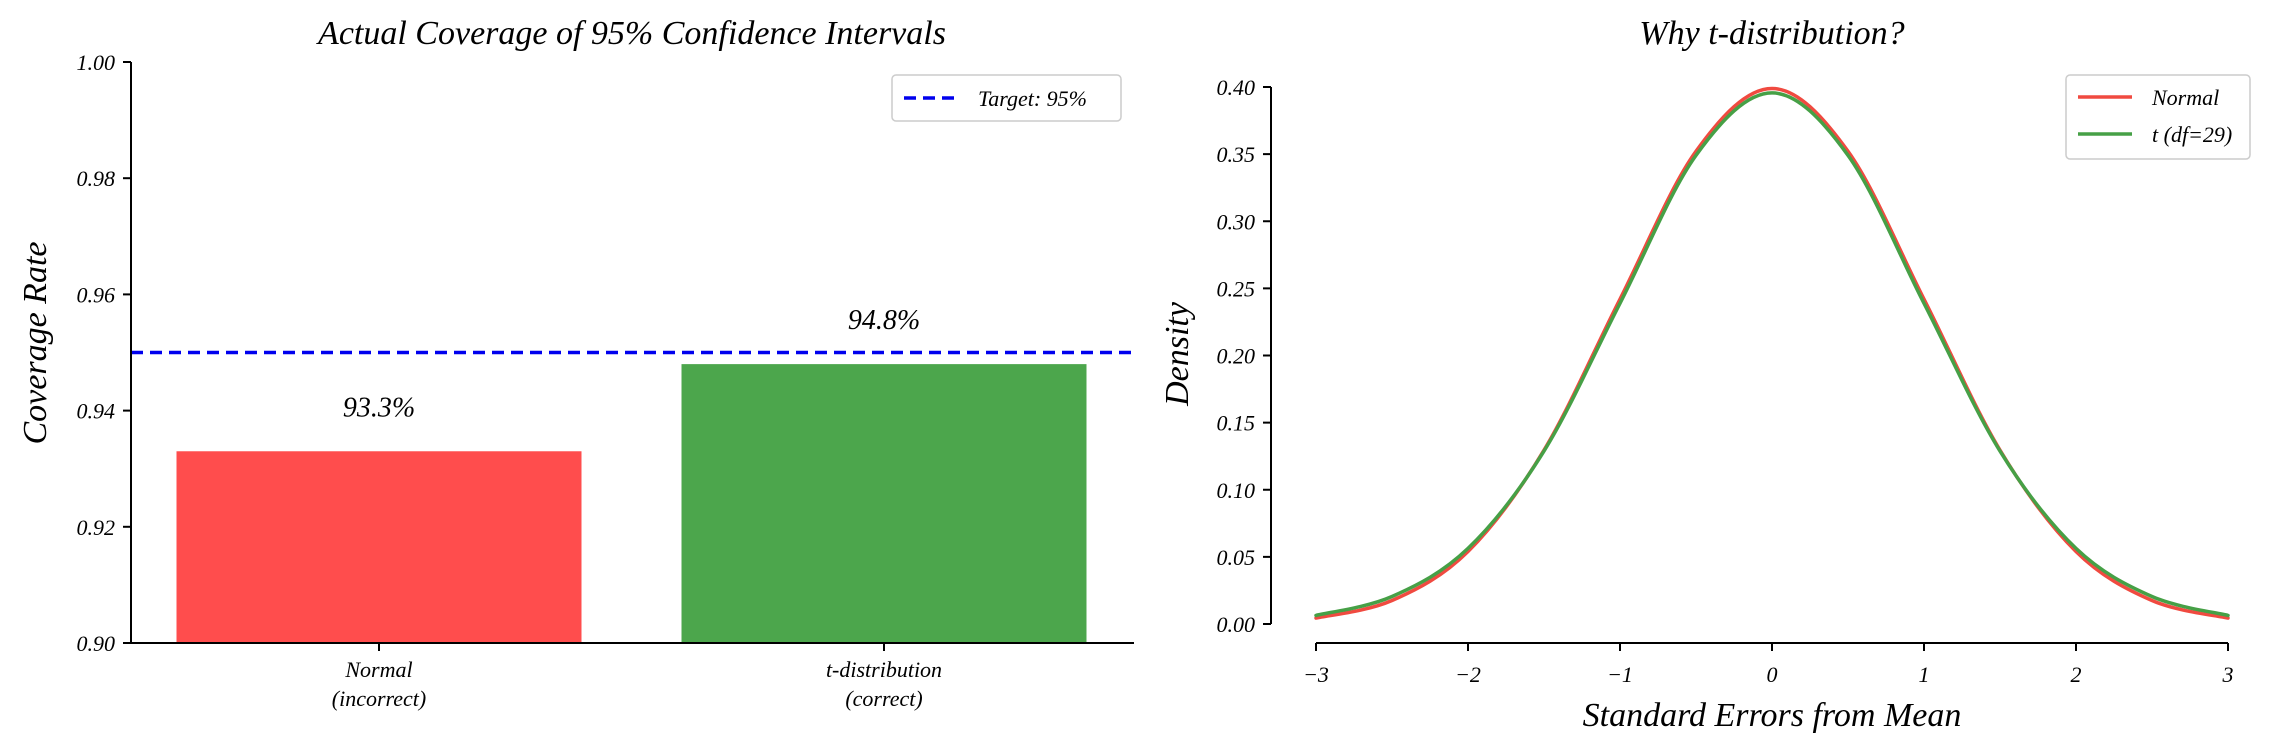  I want to click on line-chart-y-tick-label: 0.35, so click(1236, 154).